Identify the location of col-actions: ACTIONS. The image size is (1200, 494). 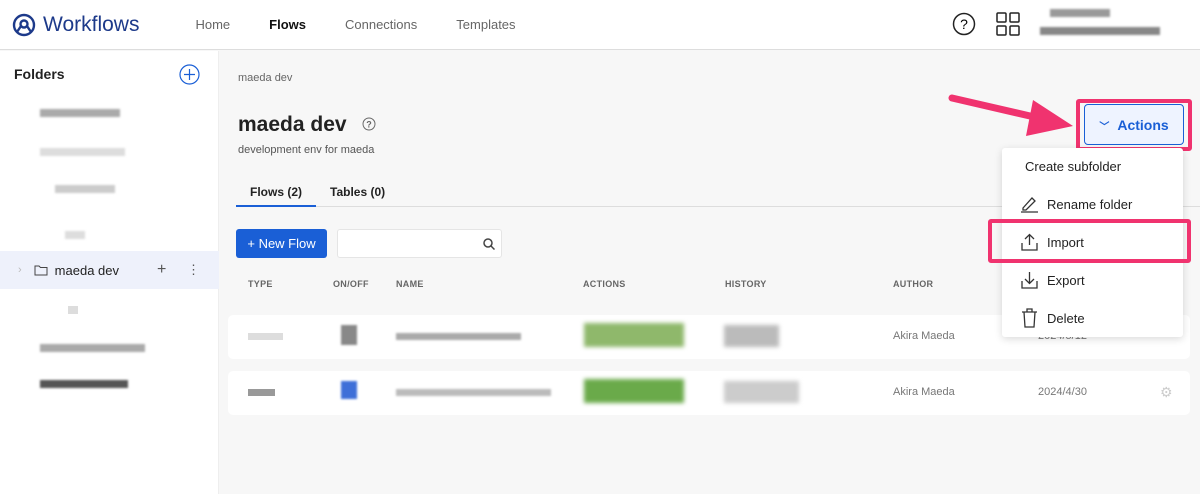
(604, 284).